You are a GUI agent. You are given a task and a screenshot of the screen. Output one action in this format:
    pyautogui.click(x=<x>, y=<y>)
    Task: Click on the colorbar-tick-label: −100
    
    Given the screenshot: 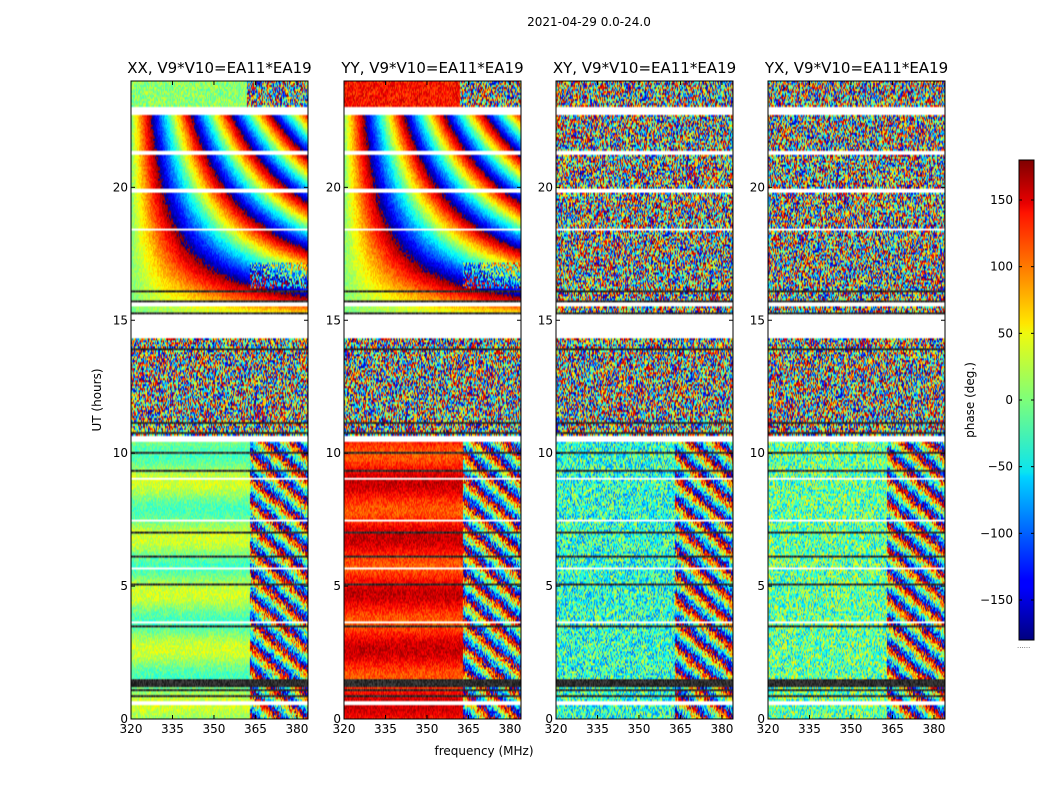 What is the action you would take?
    pyautogui.click(x=996, y=533)
    